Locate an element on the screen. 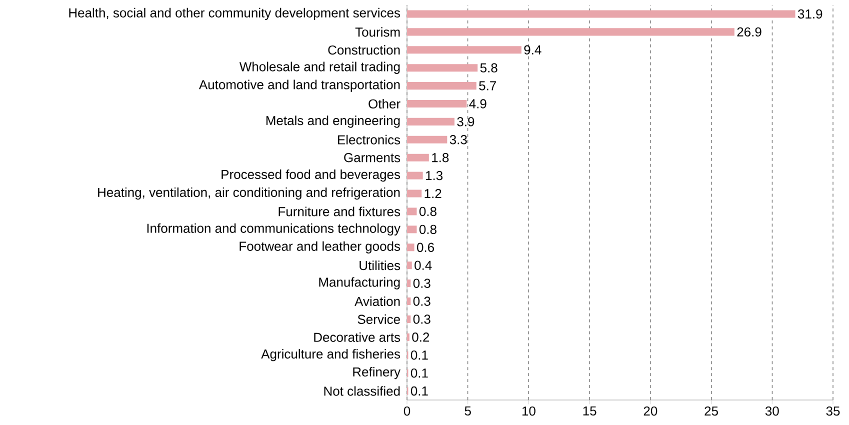 Image resolution: width=849 pixels, height=425 pixels. y-tick-label: Electronics is located at coordinates (369, 139).